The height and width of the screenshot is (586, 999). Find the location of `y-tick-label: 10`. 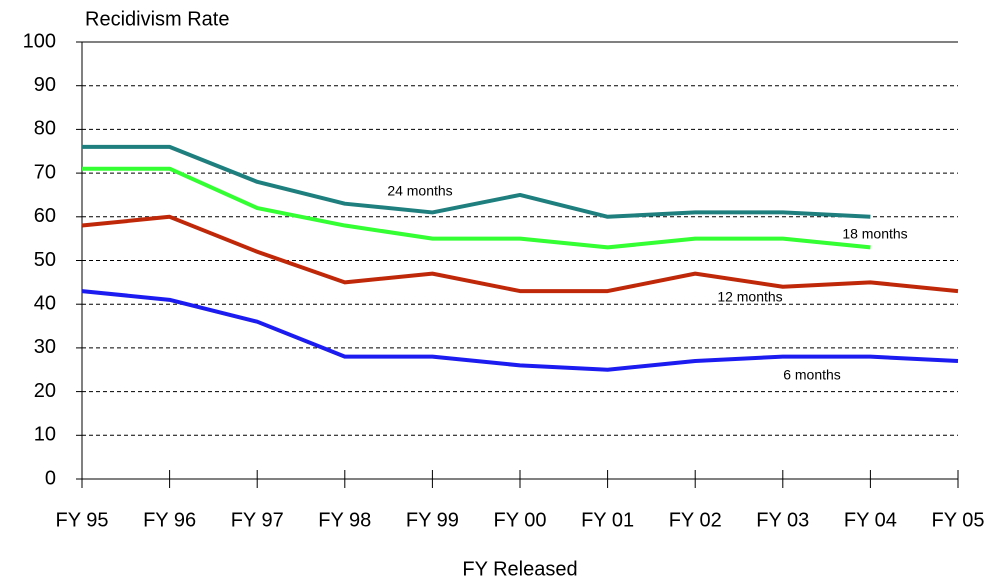

y-tick-label: 10 is located at coordinates (45, 435).